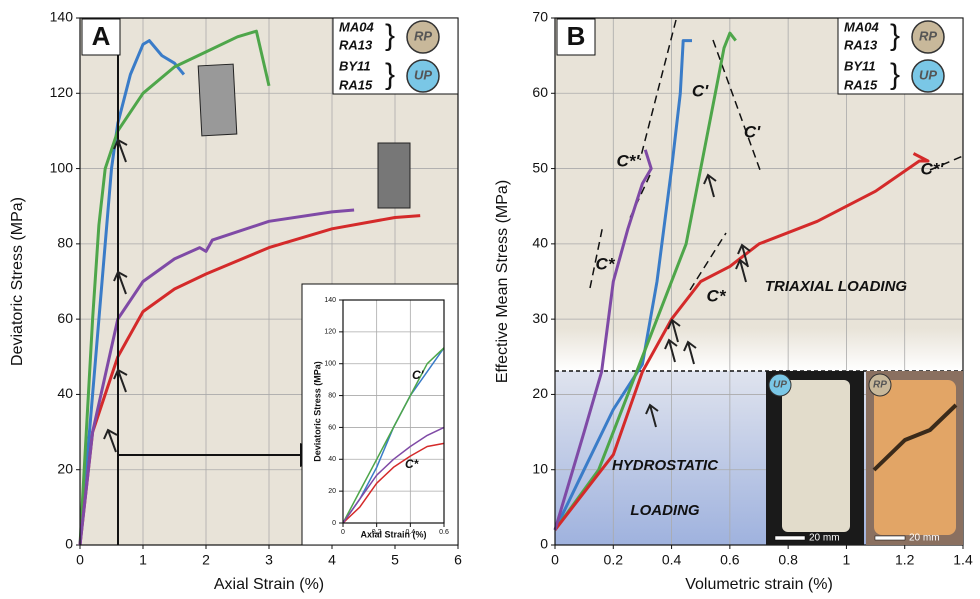  What do you see at coordinates (788, 560) in the screenshot?
I see `x-tick-label: 0.8` at bounding box center [788, 560].